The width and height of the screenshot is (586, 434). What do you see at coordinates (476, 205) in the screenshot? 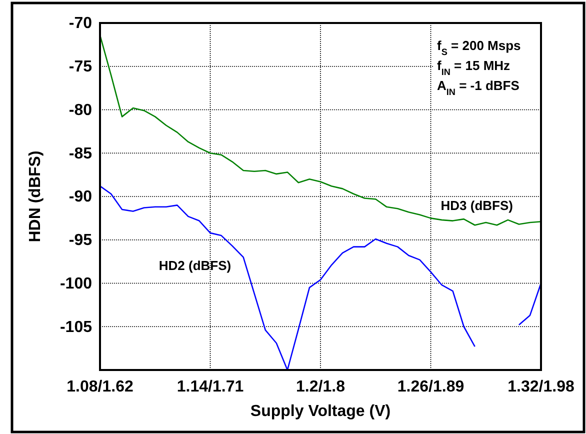
I see `series-label: HD3 (dBFS)` at bounding box center [476, 205].